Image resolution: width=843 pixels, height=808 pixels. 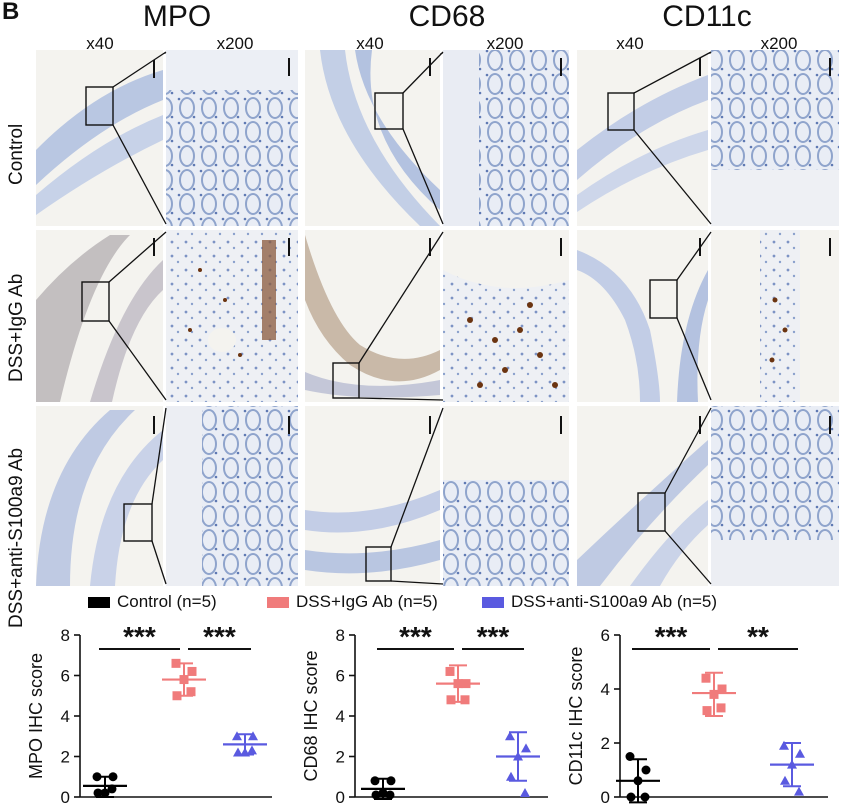 What do you see at coordinates (177, 16) in the screenshot?
I see `marker-title-mpo: MPO` at bounding box center [177, 16].